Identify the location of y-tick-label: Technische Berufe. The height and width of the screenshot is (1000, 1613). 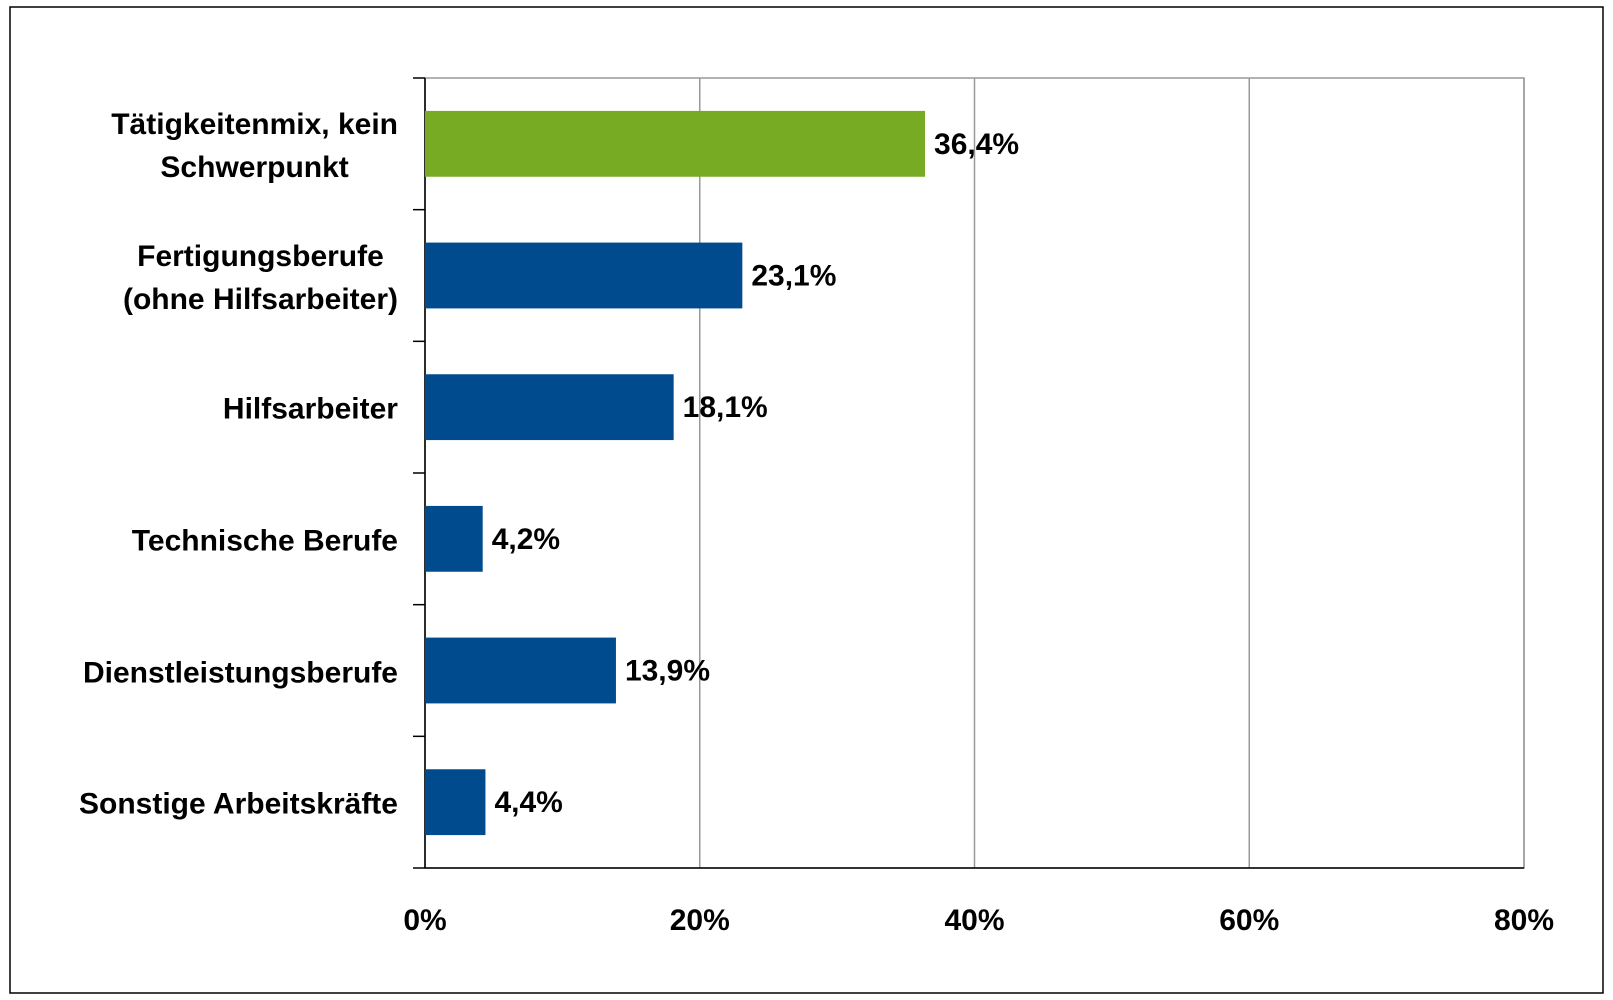
(264, 541).